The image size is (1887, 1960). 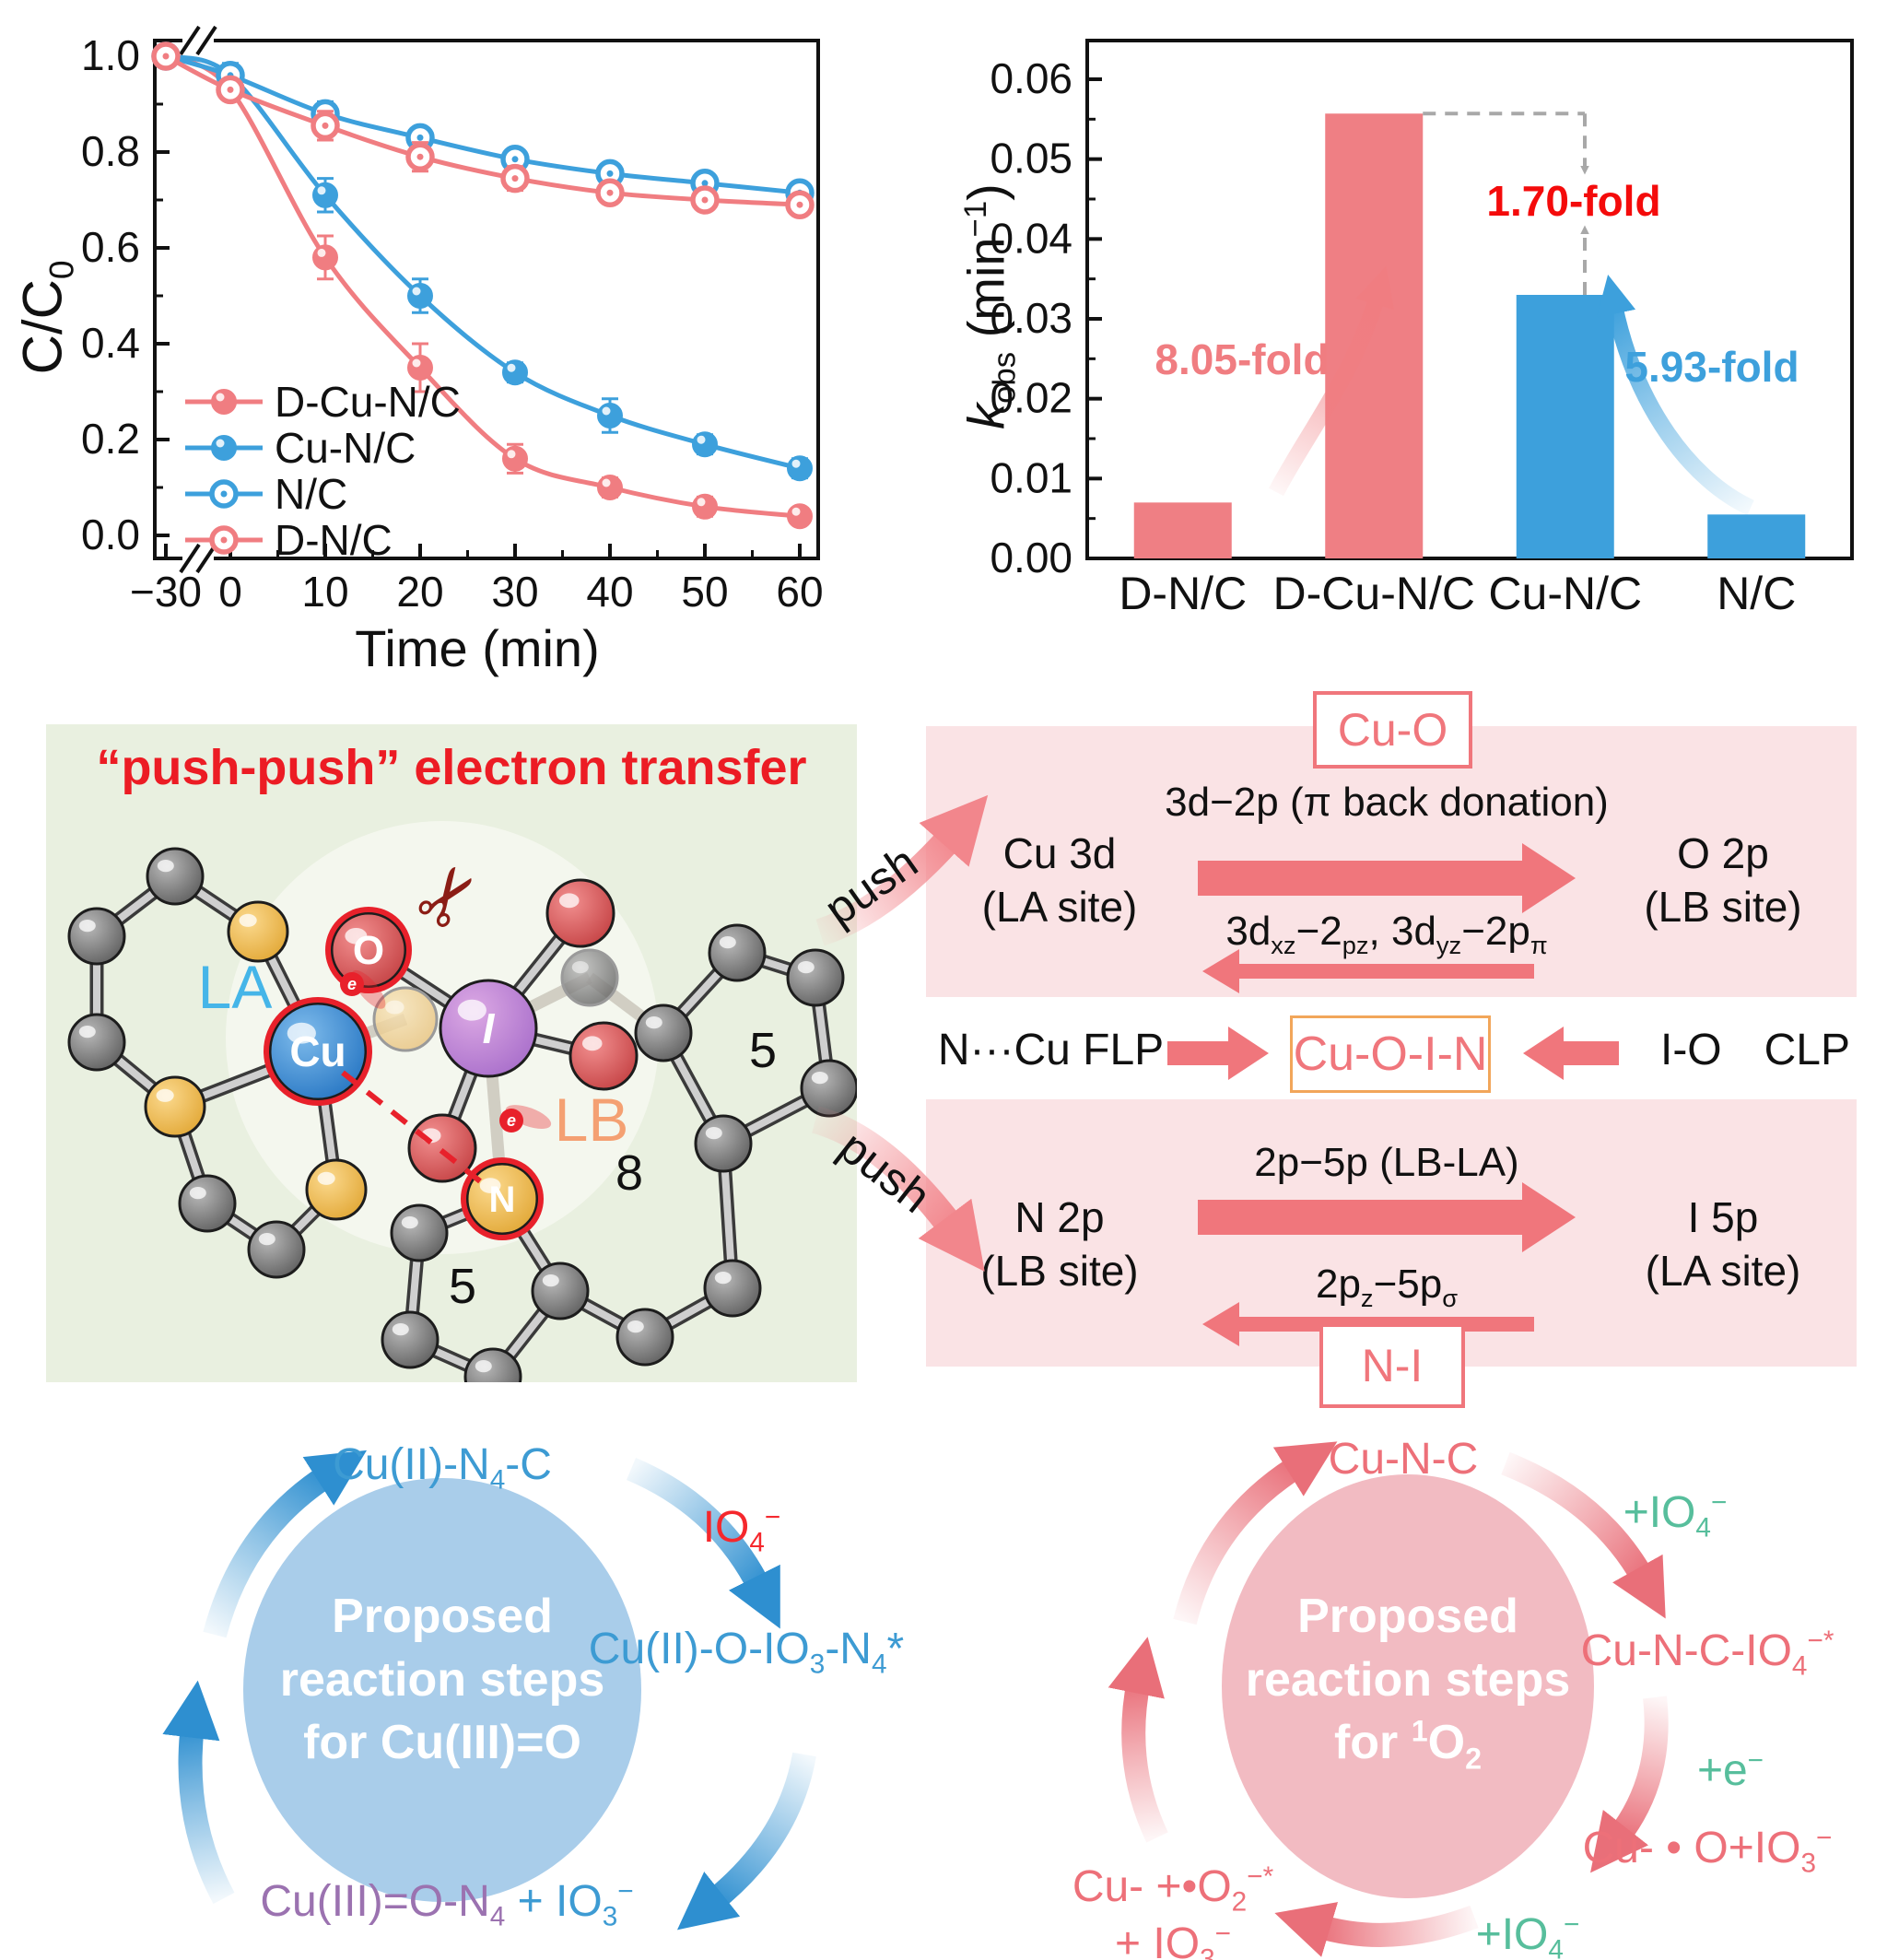 I want to click on legend-label-D-Cu-N/C: D-Cu-N/C, so click(x=368, y=402).